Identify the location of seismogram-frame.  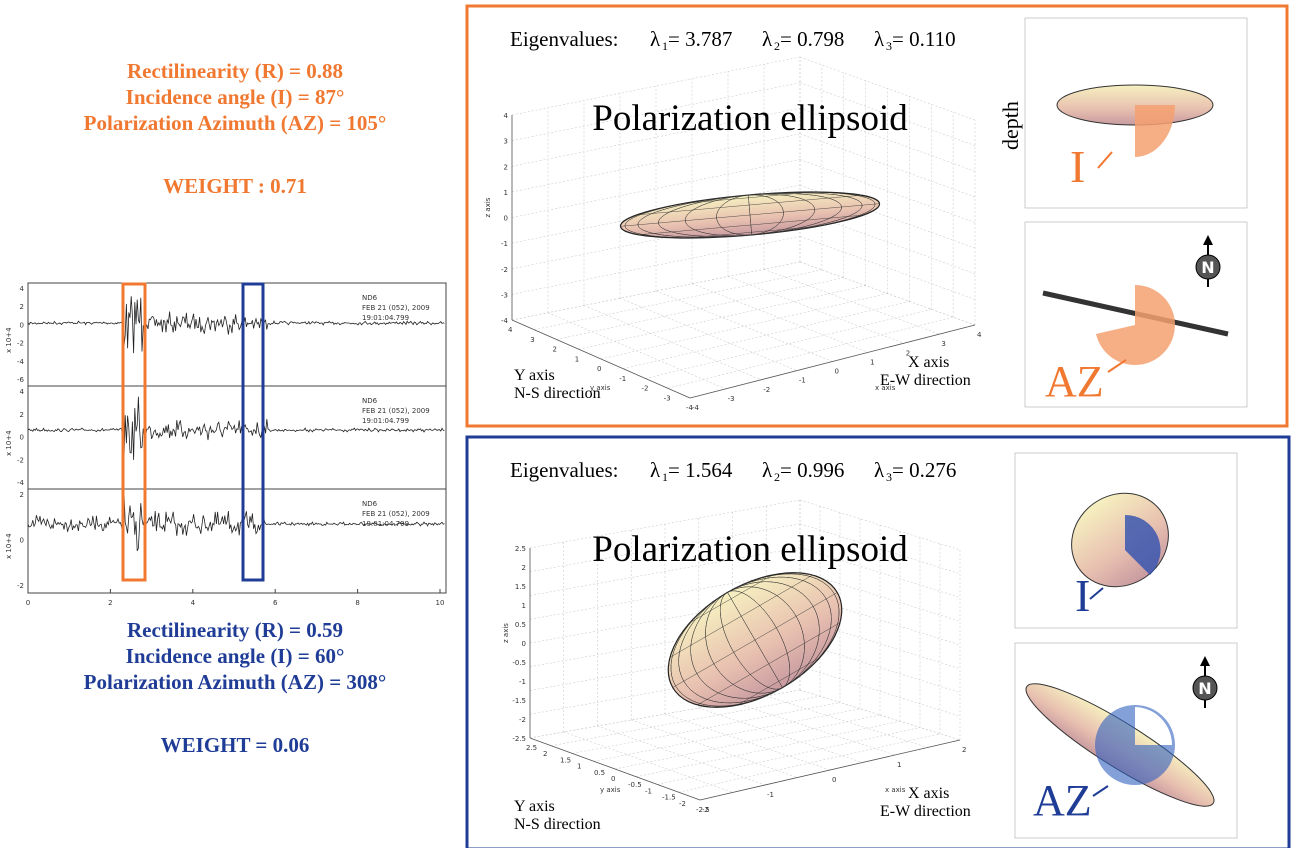
(237, 438).